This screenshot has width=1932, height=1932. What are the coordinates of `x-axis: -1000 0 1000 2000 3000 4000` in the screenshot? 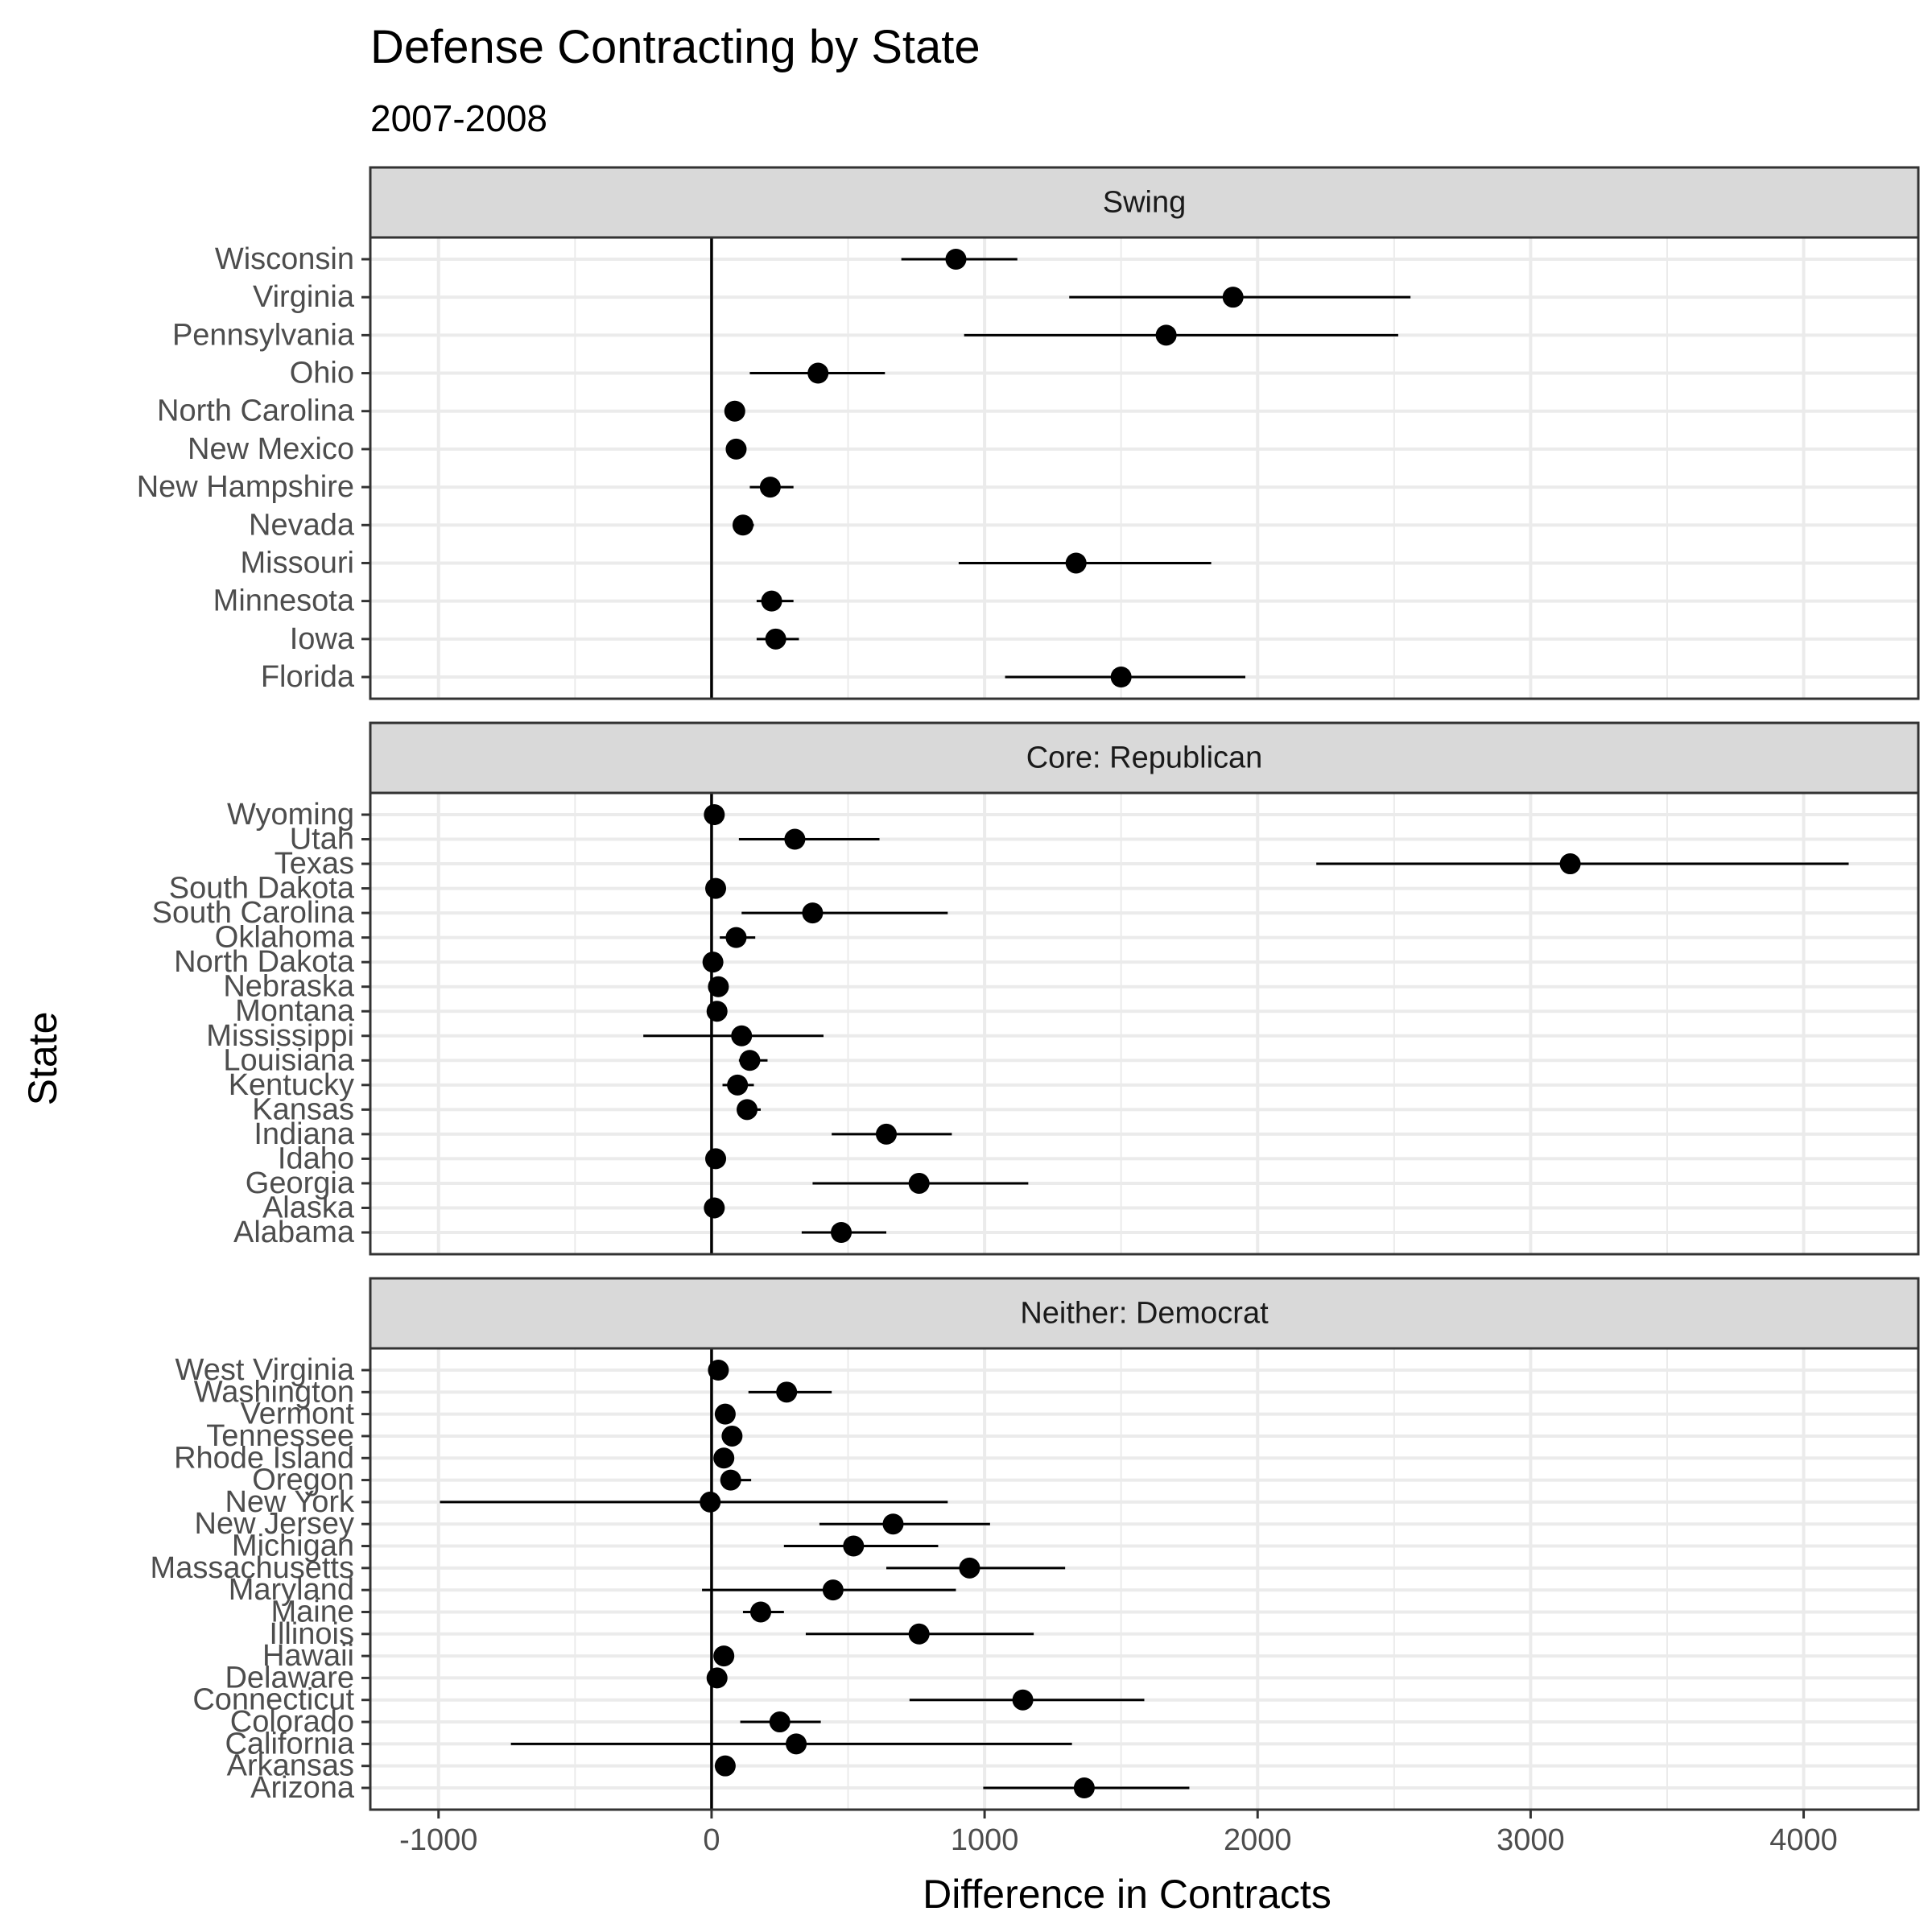 It's located at (1118, 1833).